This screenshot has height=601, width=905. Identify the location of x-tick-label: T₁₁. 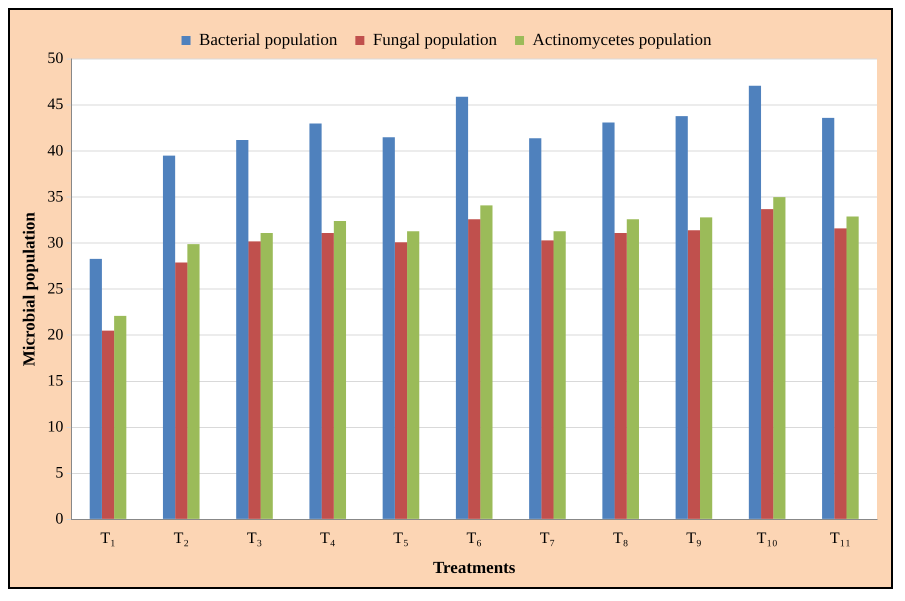
(840, 539).